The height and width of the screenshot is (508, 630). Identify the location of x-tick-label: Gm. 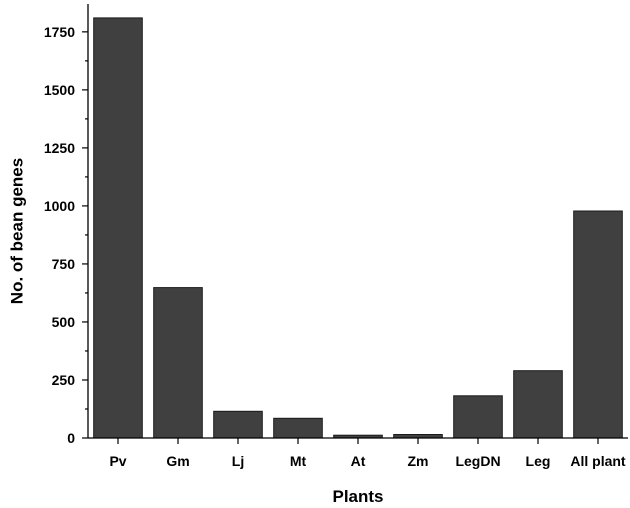
(177, 461).